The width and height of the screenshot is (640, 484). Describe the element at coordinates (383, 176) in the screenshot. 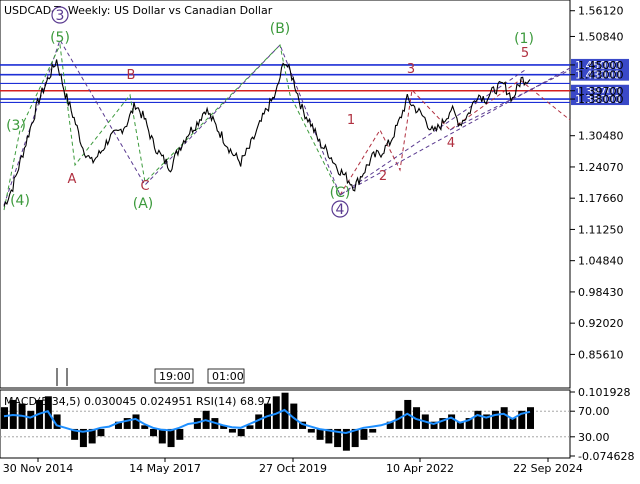

I see `wave-label: 2` at that location.